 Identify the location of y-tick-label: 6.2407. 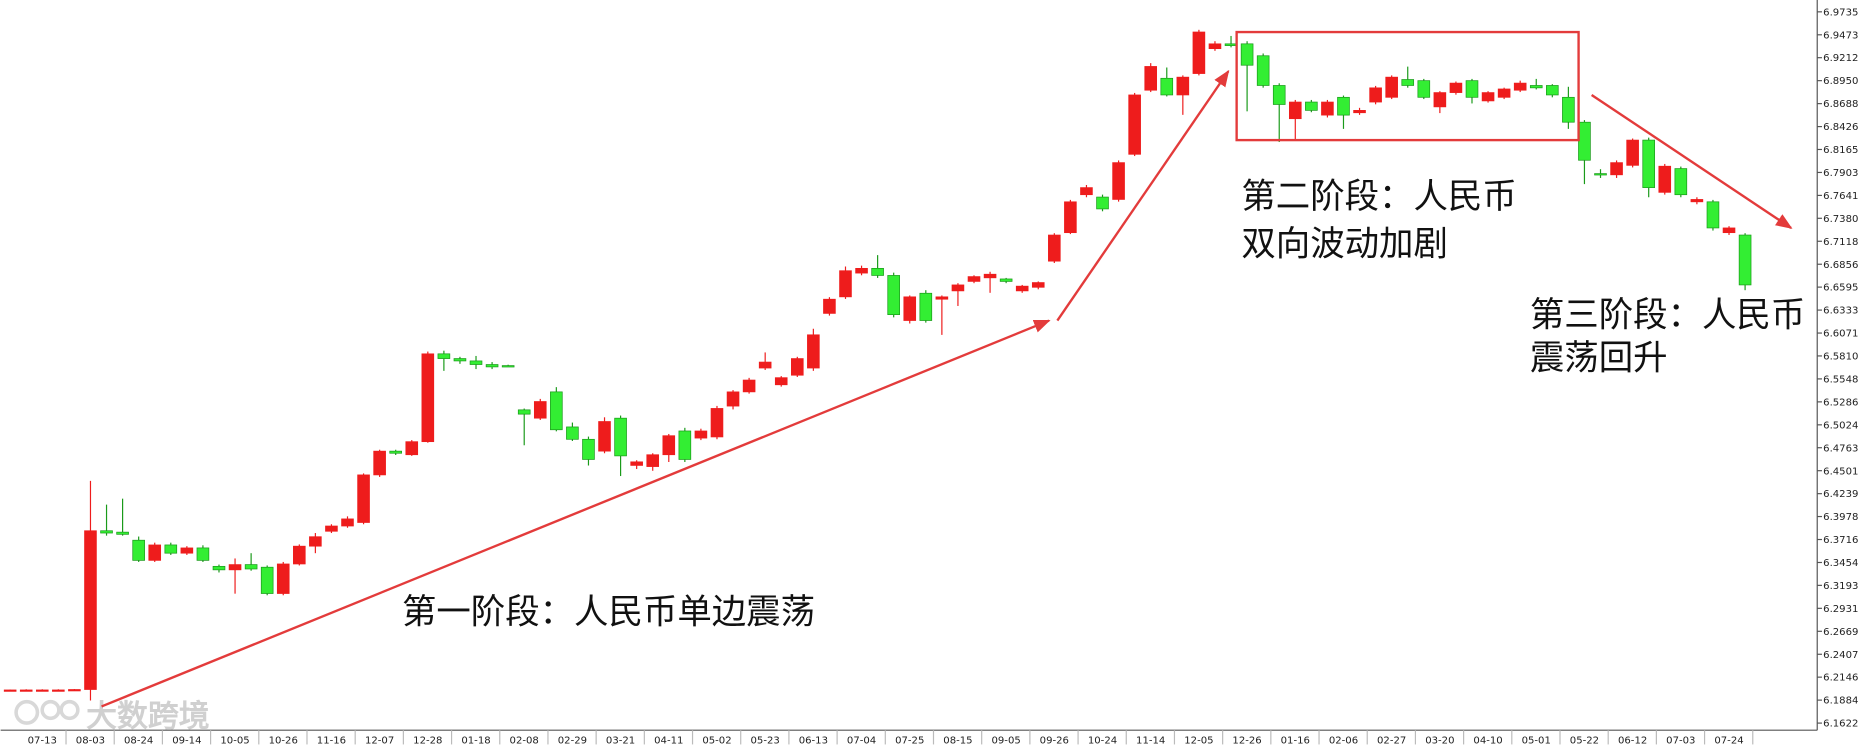
(1840, 655).